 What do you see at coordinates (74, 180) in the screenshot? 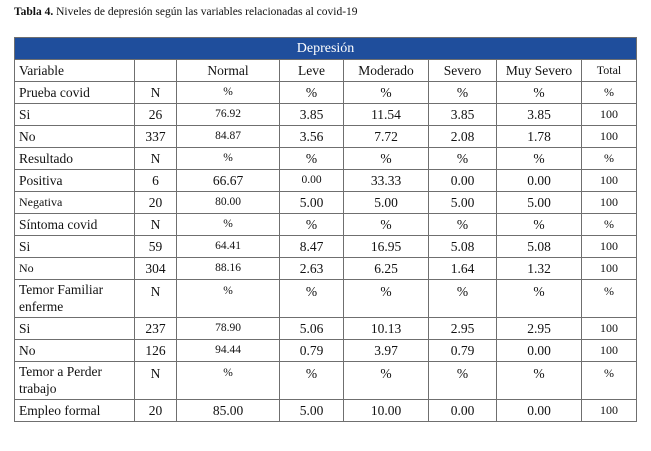
I see `row-label: Positiva` at bounding box center [74, 180].